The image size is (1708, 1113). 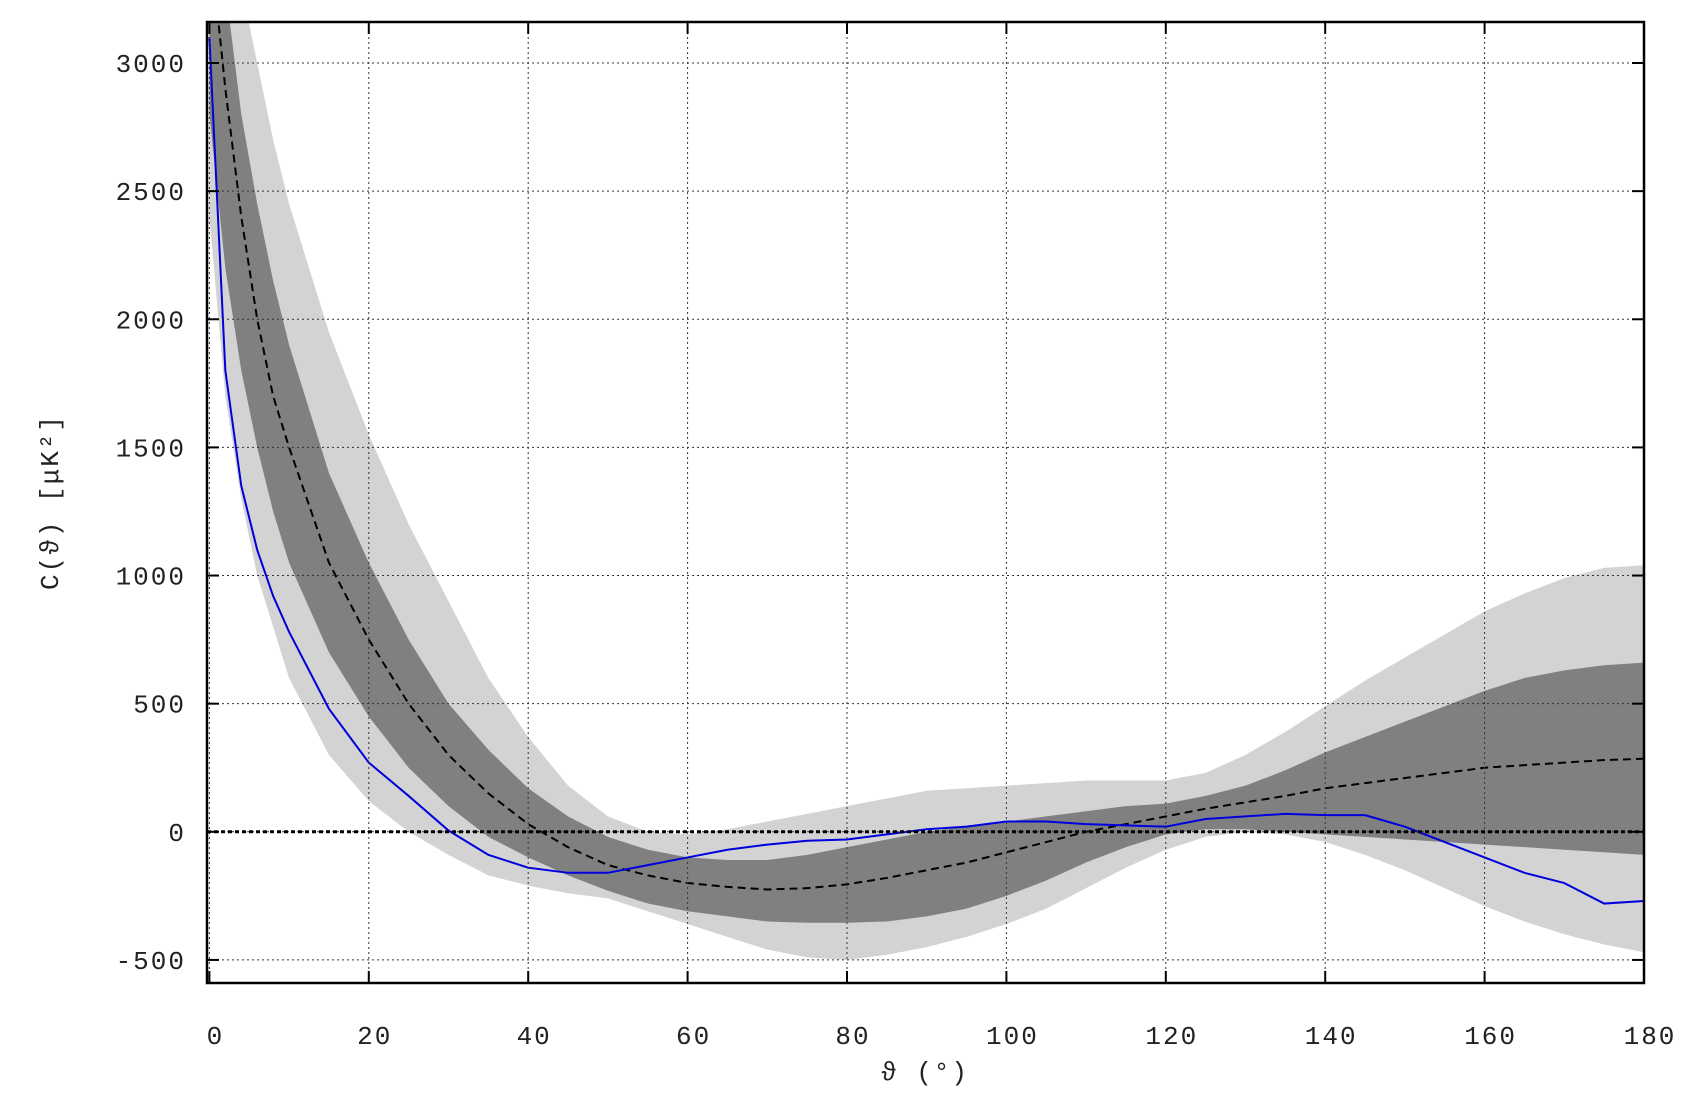 I want to click on x-tick-label: 40, so click(x=534, y=1037).